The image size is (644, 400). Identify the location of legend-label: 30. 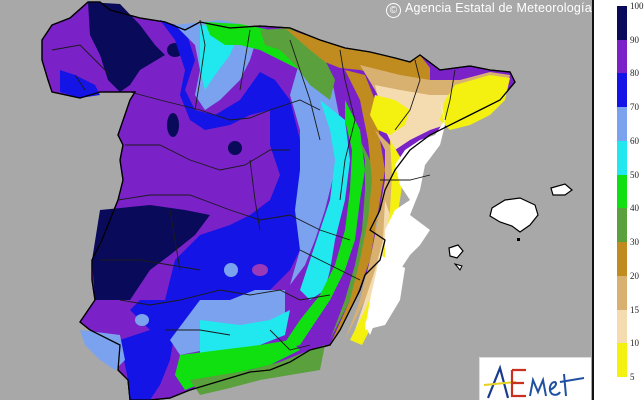
(634, 242).